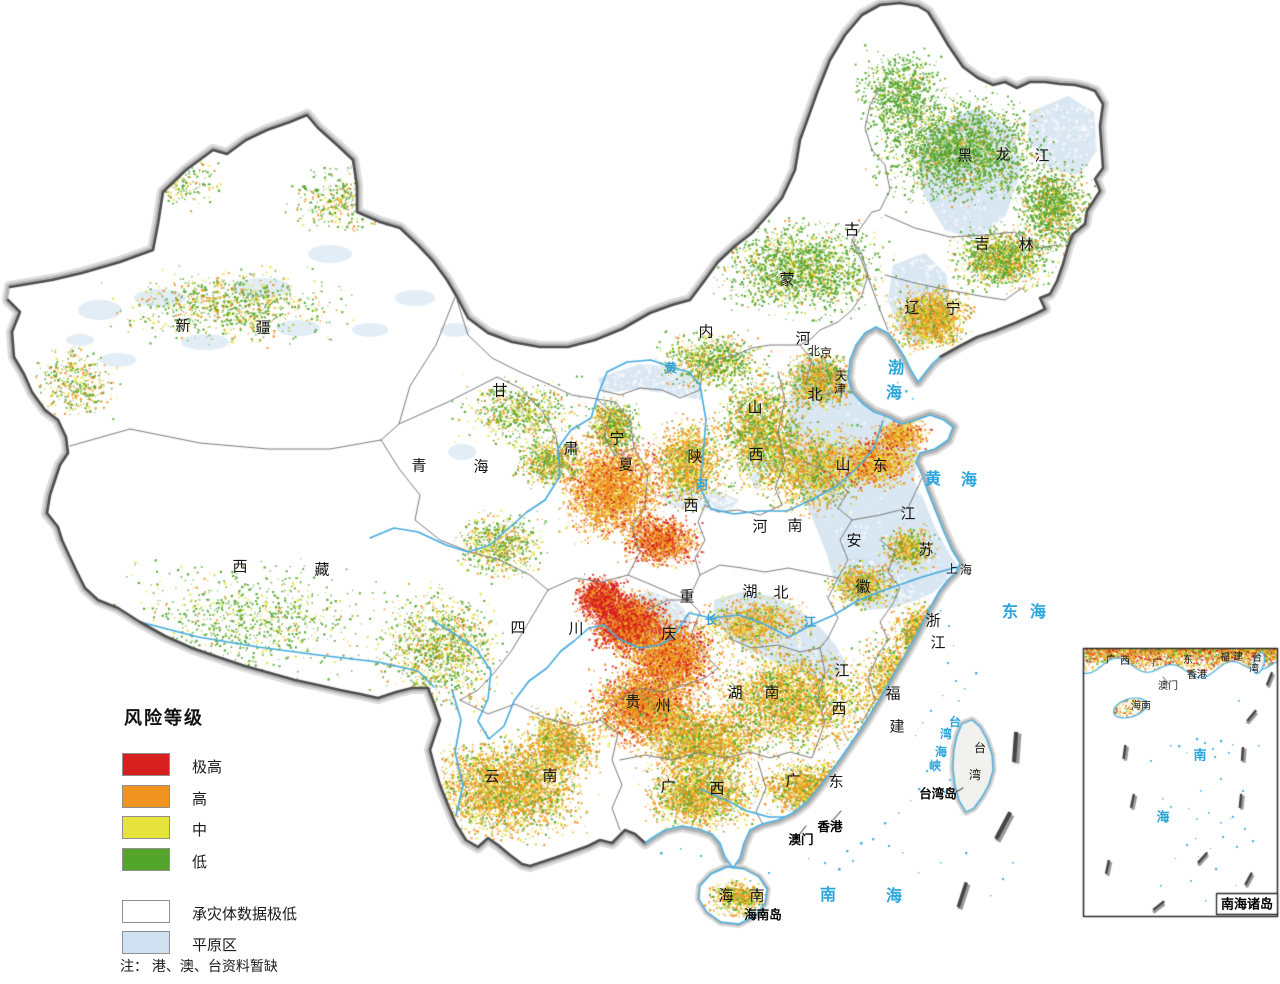 The height and width of the screenshot is (984, 1280). I want to click on legend-swatch-medium, so click(146, 827).